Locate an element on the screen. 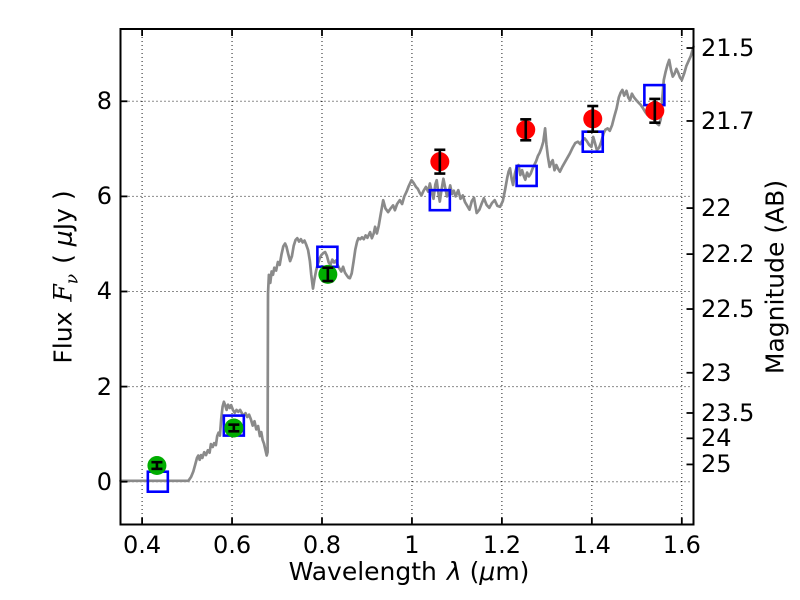 The height and width of the screenshot is (600, 800). y-left-tick-label-2: 2 is located at coordinates (104, 386).